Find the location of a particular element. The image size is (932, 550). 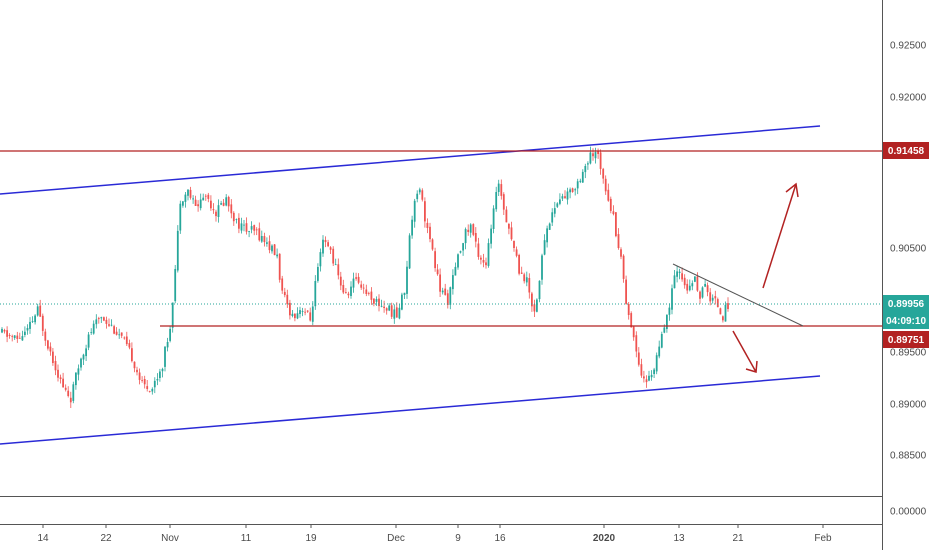

x-tick-label: Feb is located at coordinates (823, 538).